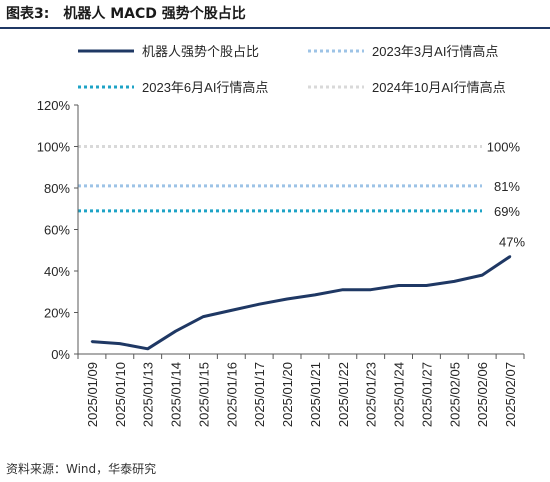 This screenshot has height=482, width=550. What do you see at coordinates (120, 394) in the screenshot?
I see `x-tick-label: 2025/01/10` at bounding box center [120, 394].